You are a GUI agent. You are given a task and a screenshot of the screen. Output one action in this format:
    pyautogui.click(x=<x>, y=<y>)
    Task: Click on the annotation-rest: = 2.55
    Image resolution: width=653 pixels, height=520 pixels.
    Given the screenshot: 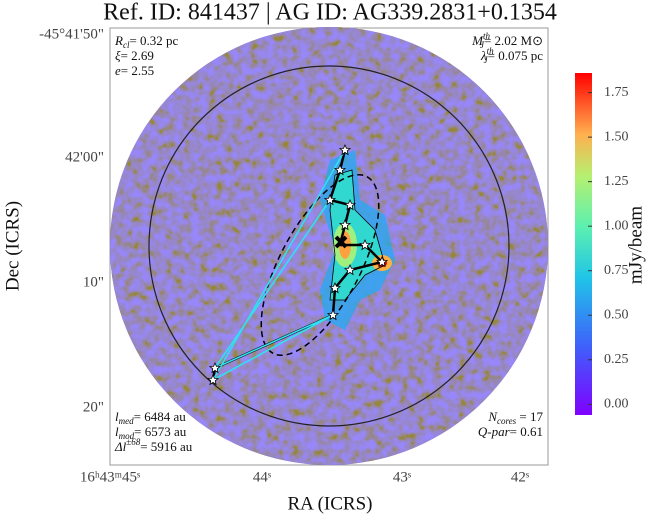 What is the action you would take?
    pyautogui.click(x=137, y=70)
    